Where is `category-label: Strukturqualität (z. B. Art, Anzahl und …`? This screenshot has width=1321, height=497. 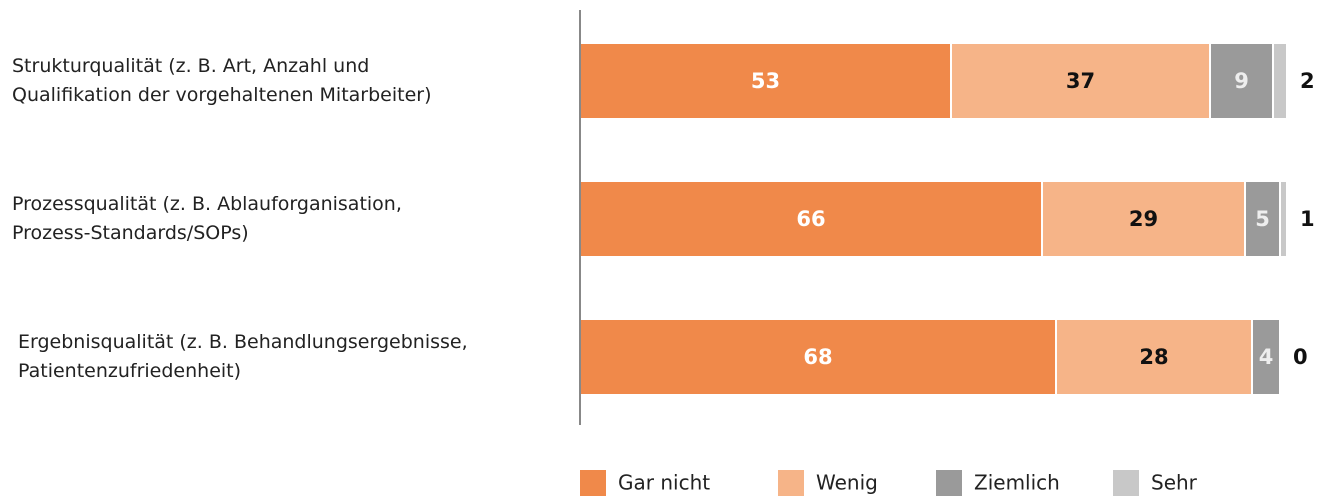
category-label: Strukturqualität (z. B. Art, Anzahl und … is located at coordinates (222, 80).